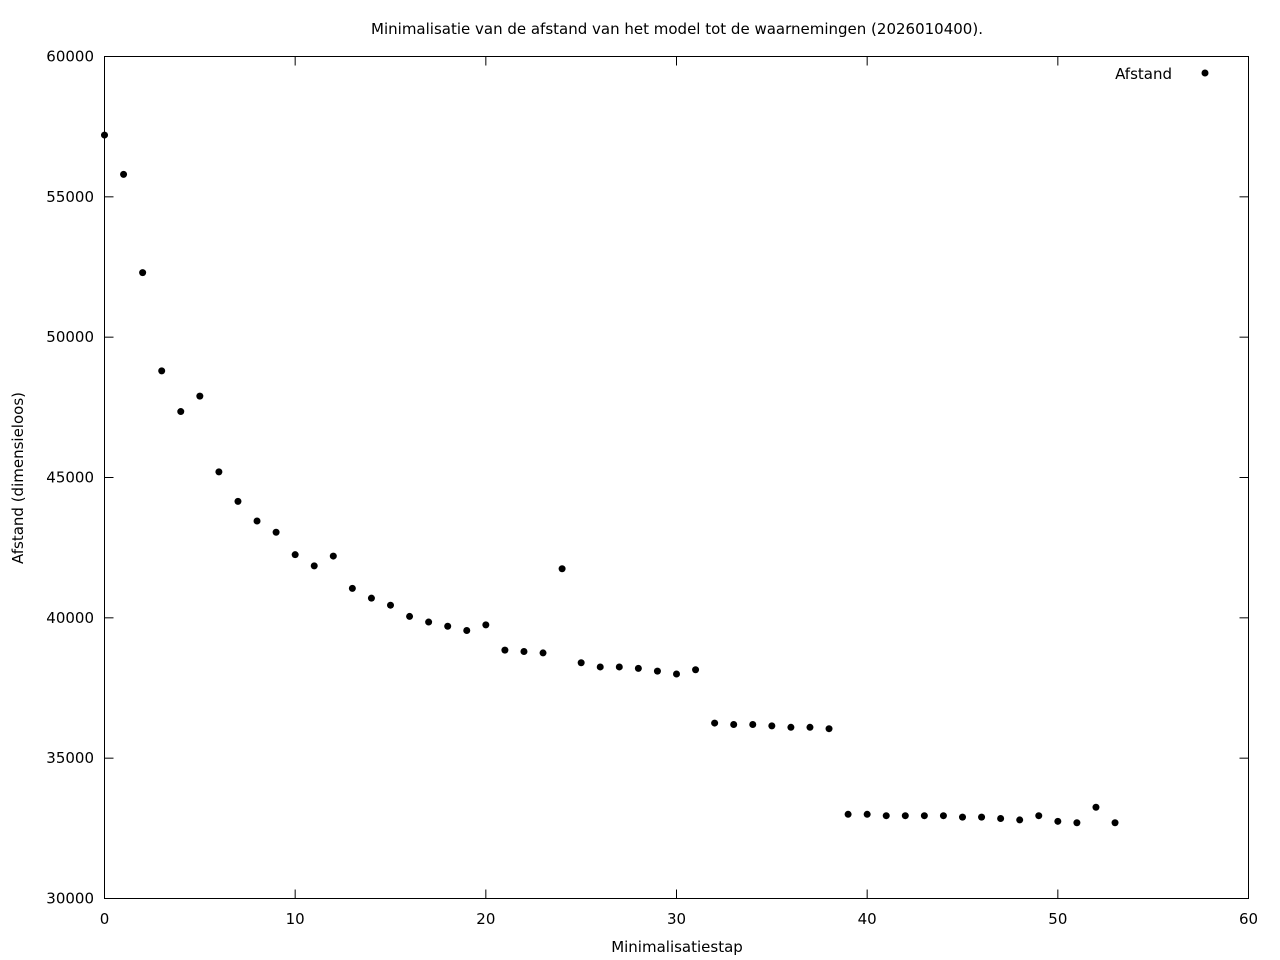 This screenshot has height=960, width=1280. I want to click on y-tick-label: 50000, so click(70, 337).